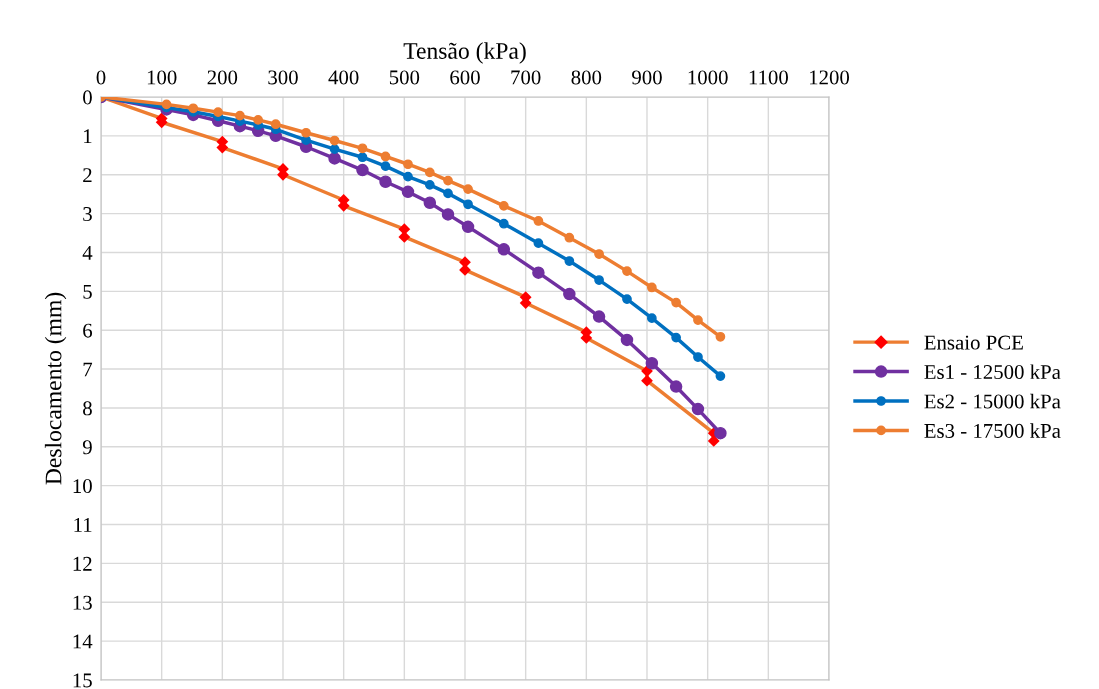 This screenshot has height=689, width=1099. I want to click on y-tick-label: 2, so click(87, 175).